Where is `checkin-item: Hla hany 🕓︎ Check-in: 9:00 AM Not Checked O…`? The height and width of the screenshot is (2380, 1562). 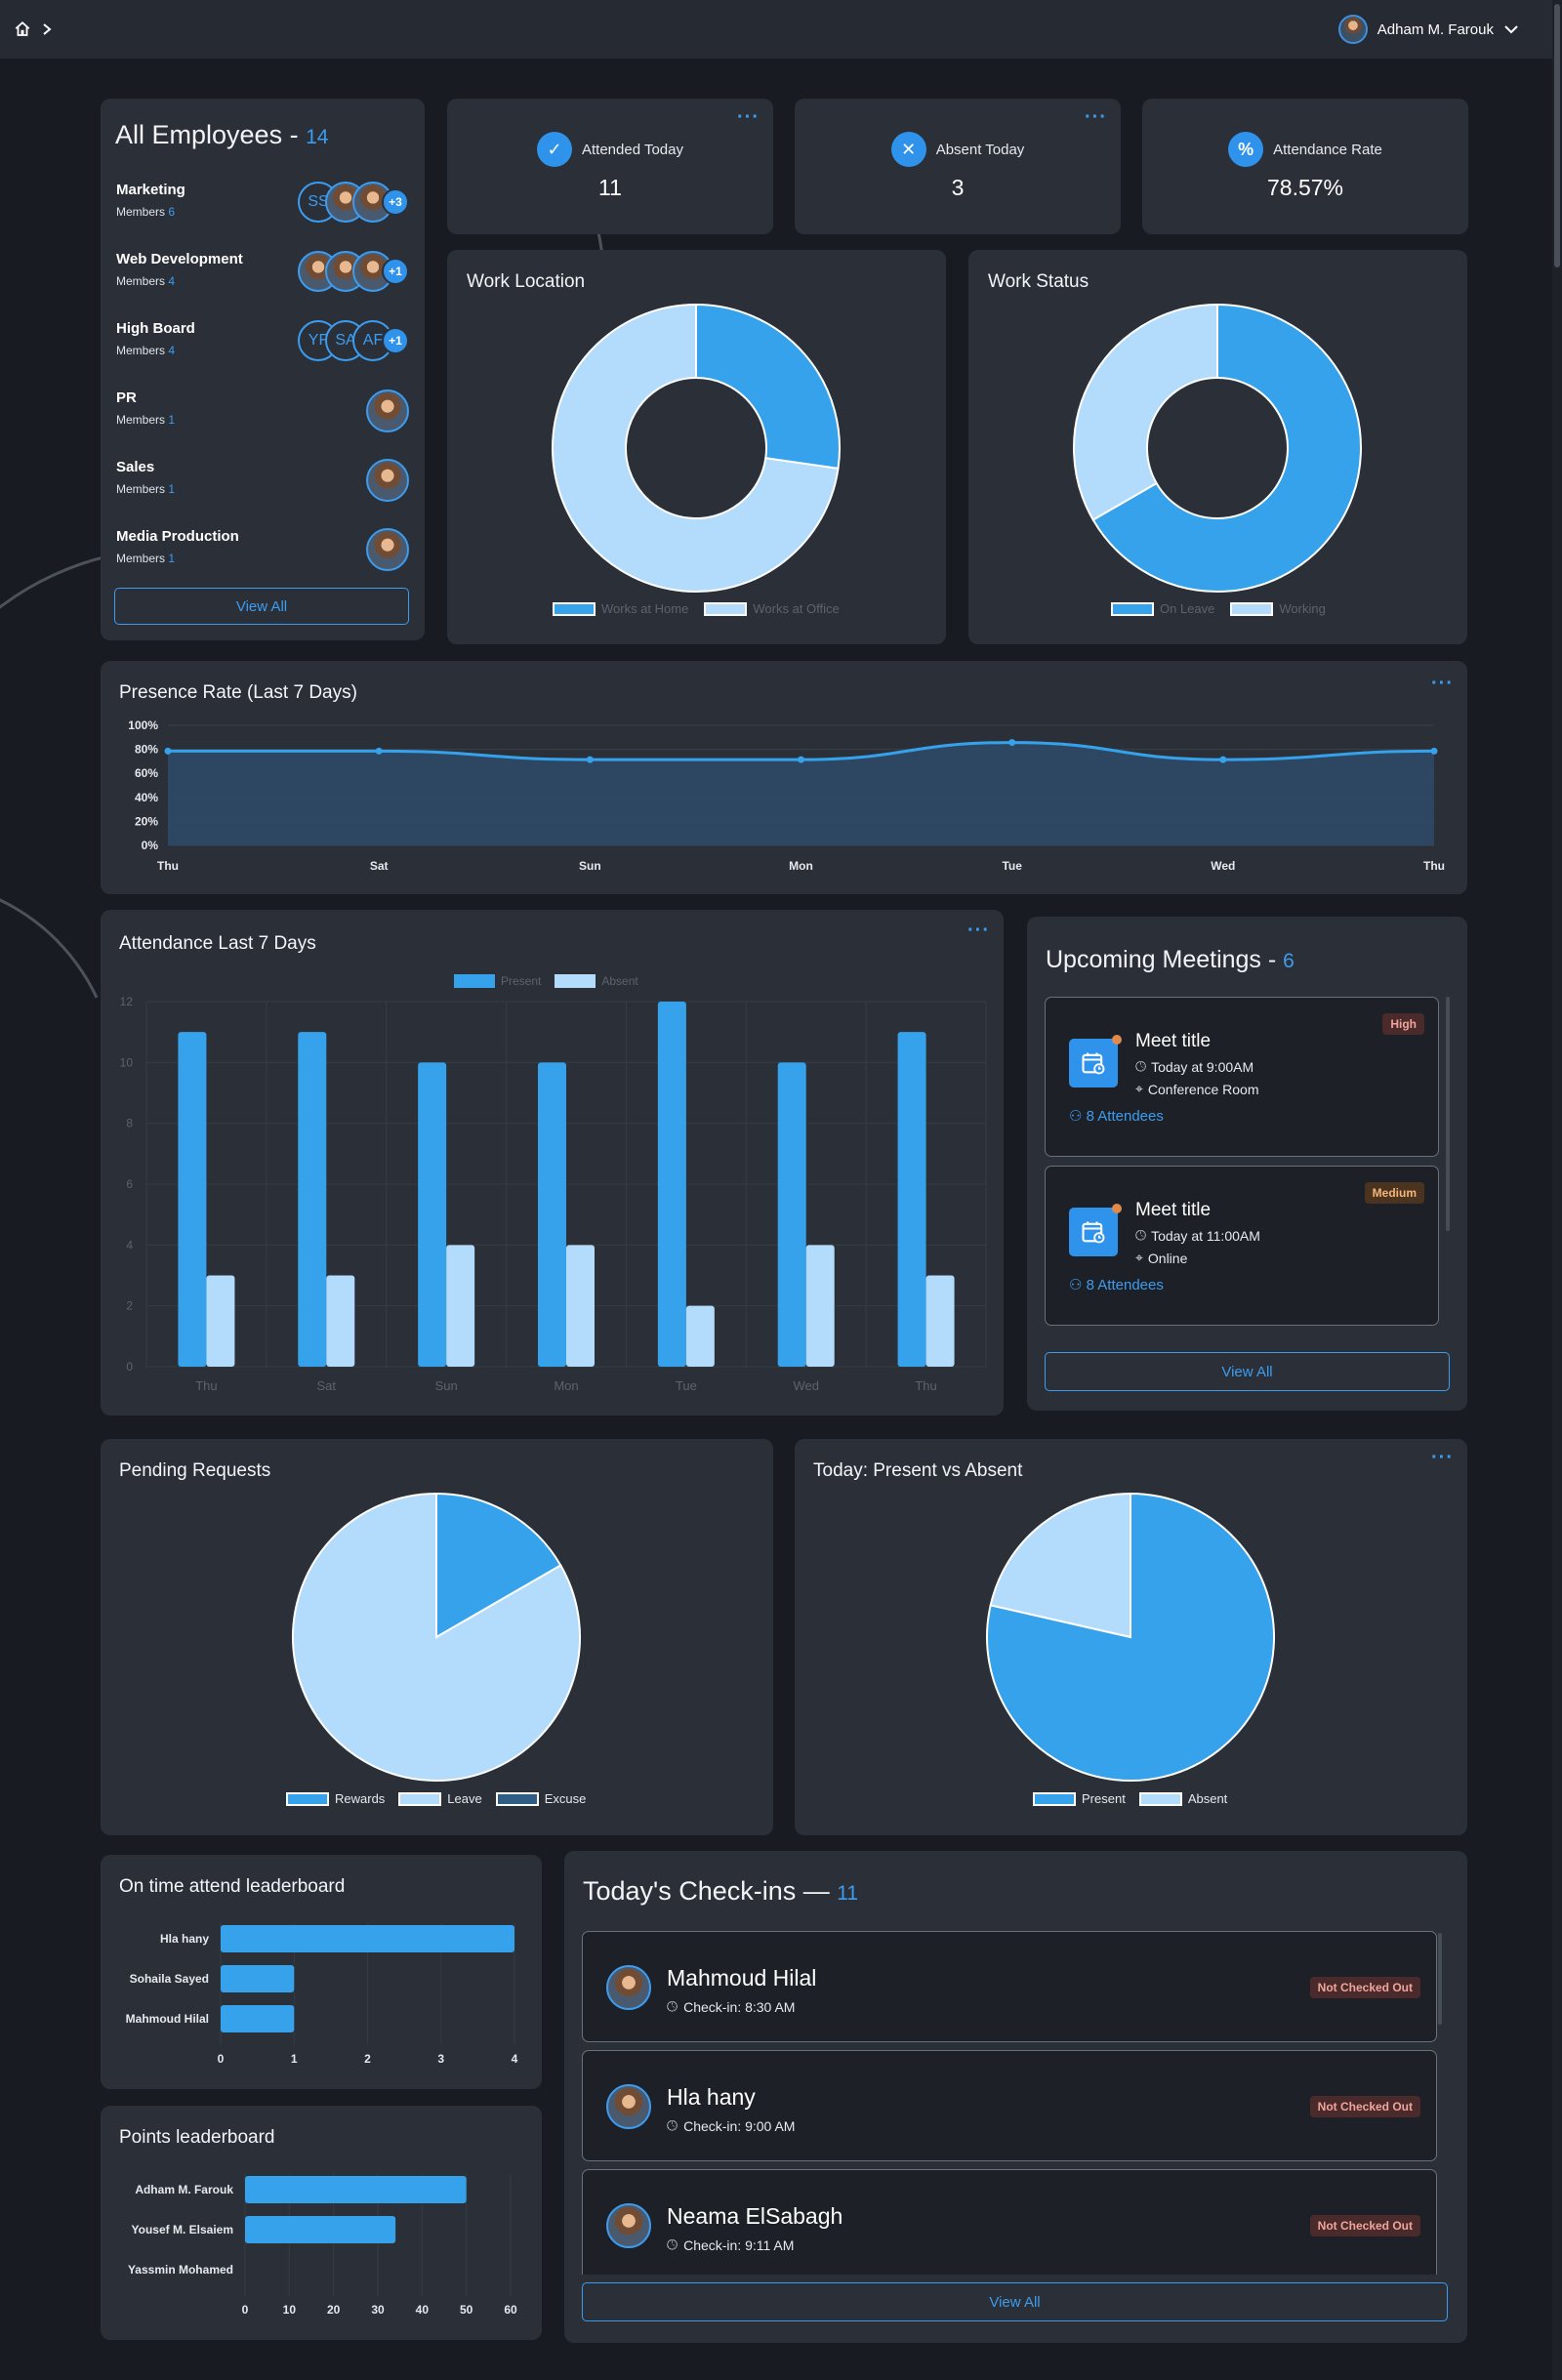
checkin-item: Hla hany 🕓︎ Check-in: 9:00 AM Not Checked O… is located at coordinates (1009, 2105).